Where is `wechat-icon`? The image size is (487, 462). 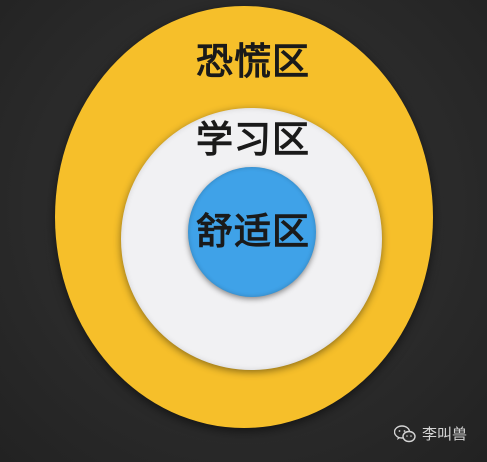
wechat-icon is located at coordinates (404, 433).